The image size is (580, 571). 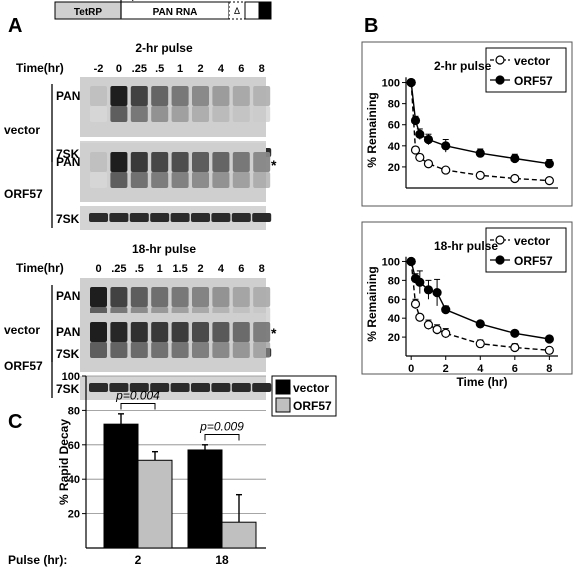 I want to click on gel2-label-7sk-vector: 7SK, so click(x=68, y=354).